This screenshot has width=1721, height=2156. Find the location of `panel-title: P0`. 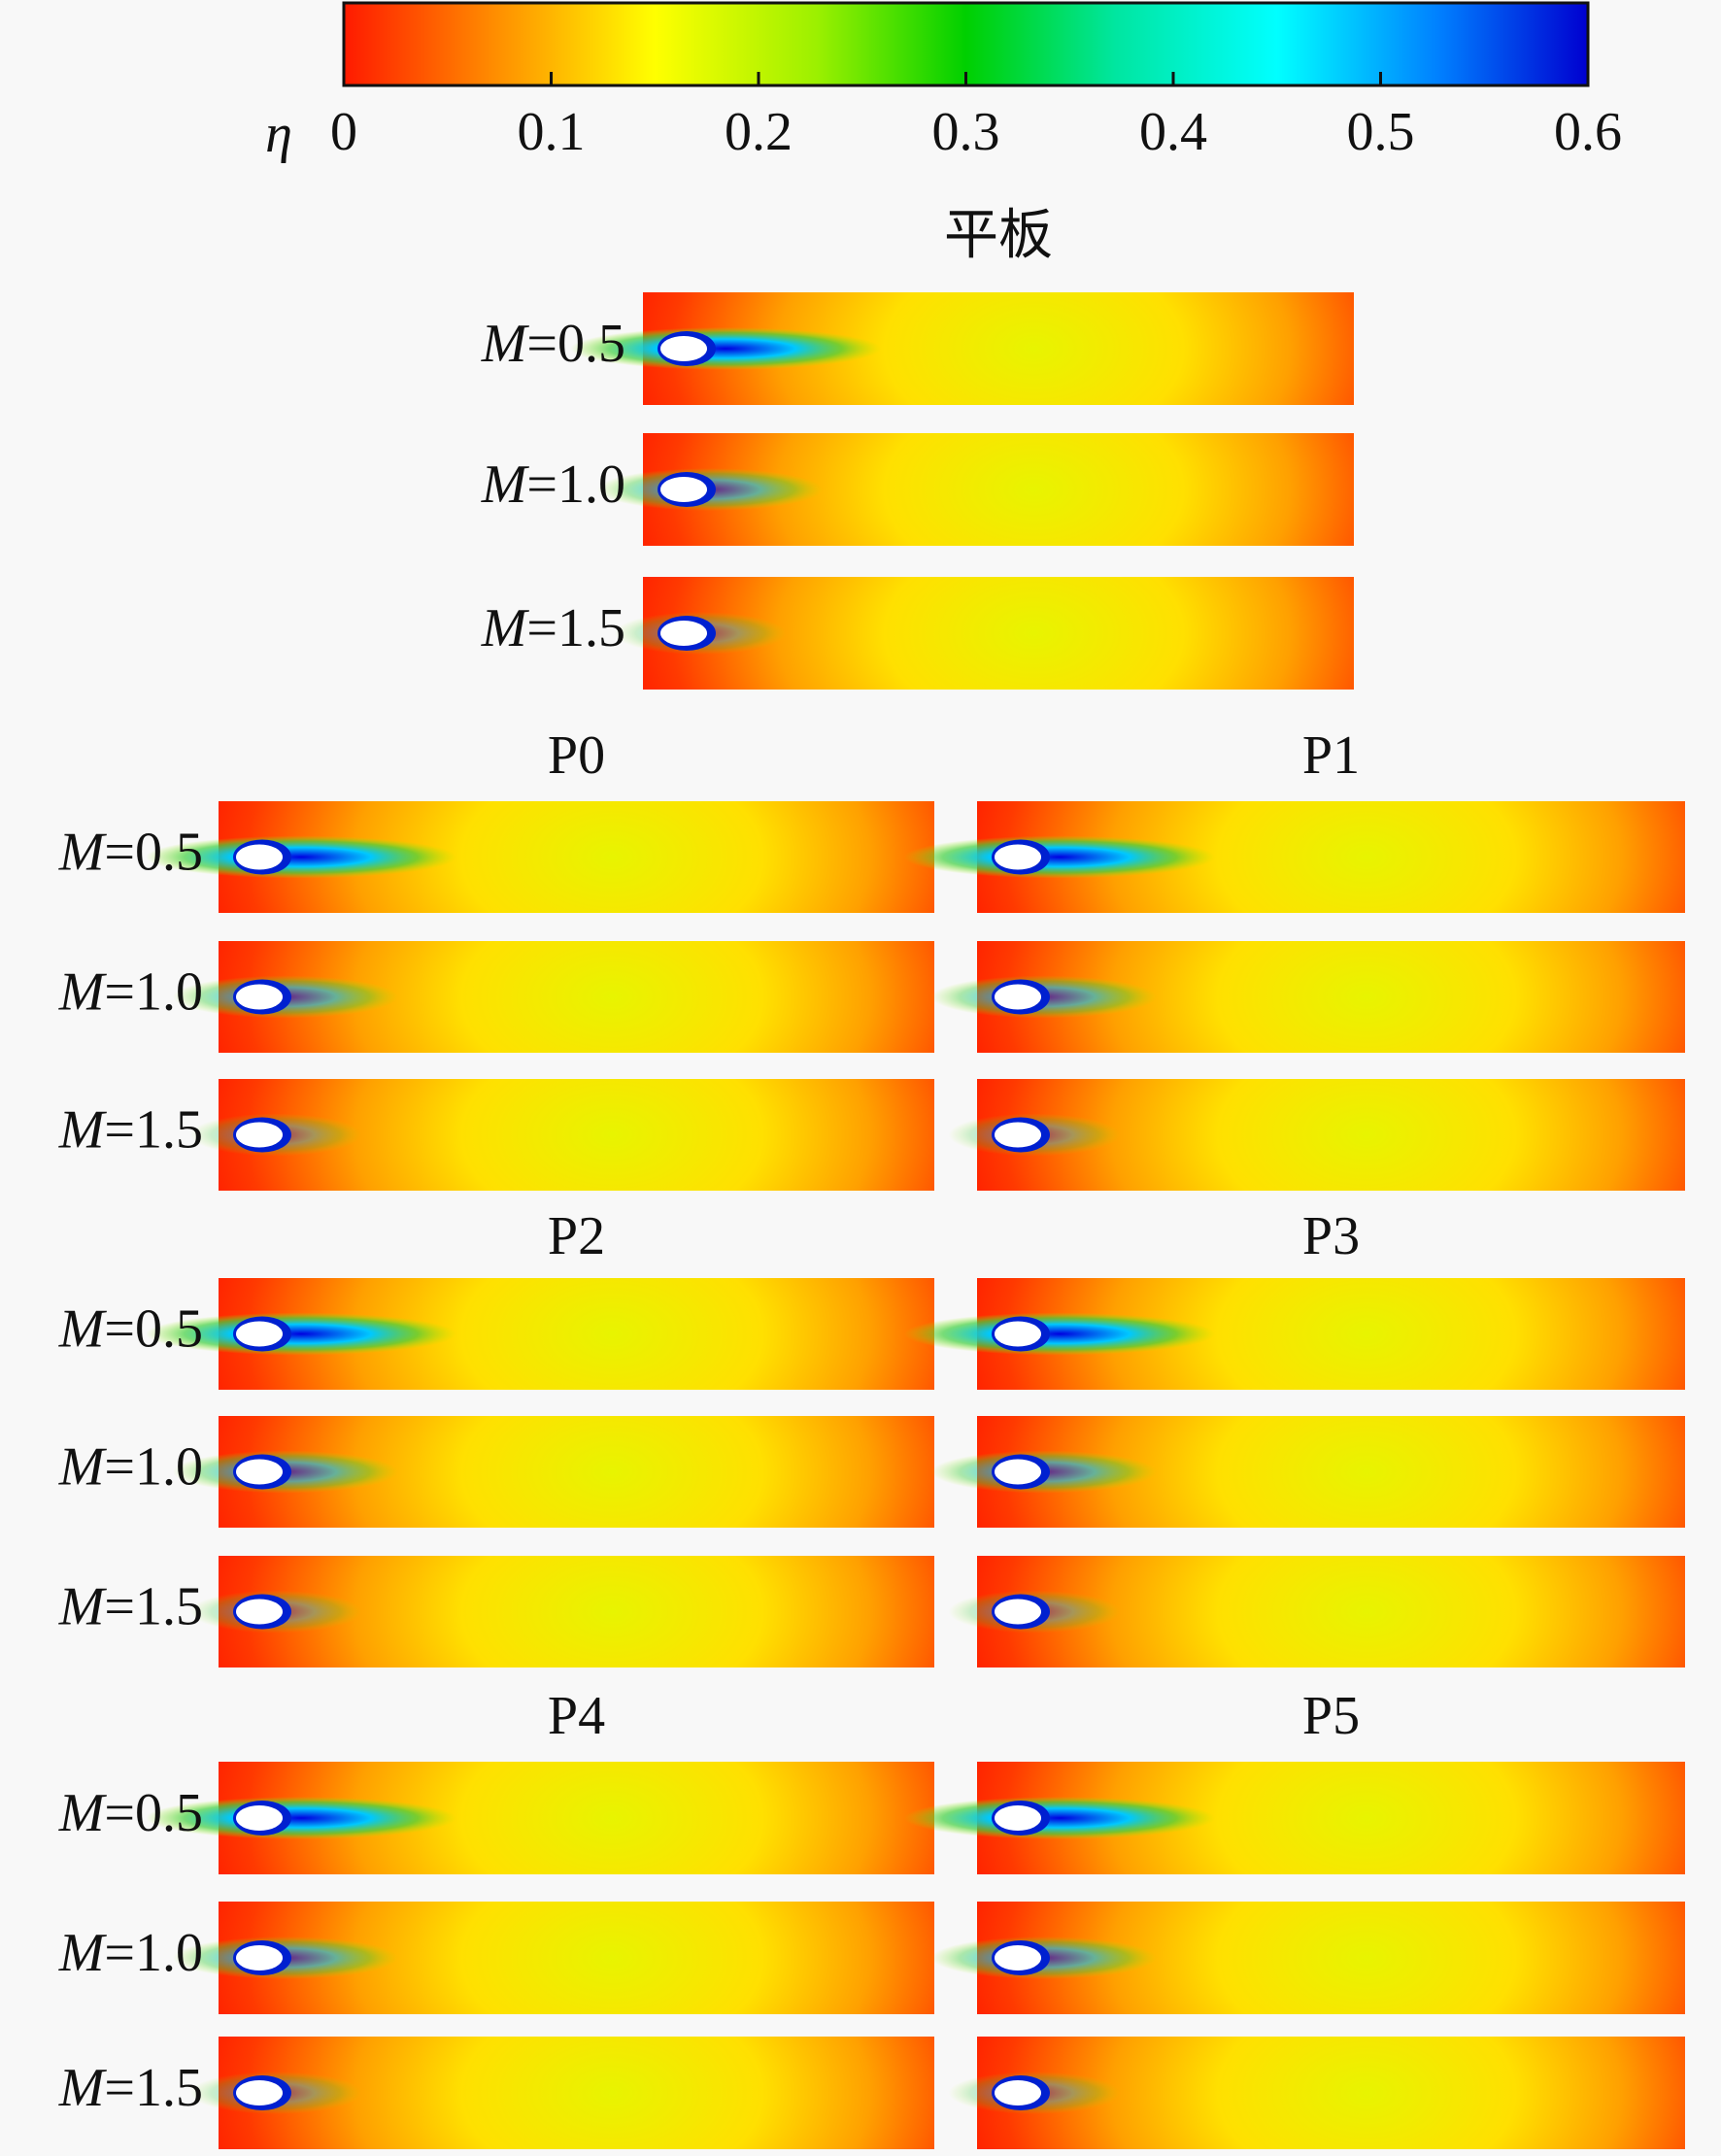

panel-title: P0 is located at coordinates (576, 755).